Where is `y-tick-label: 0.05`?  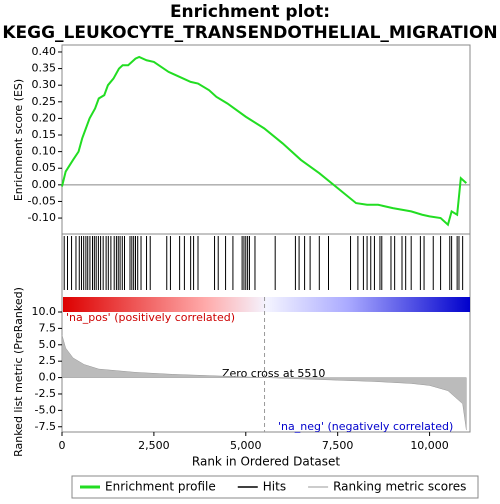
y-tick-label: 0.05 is located at coordinates (44, 167).